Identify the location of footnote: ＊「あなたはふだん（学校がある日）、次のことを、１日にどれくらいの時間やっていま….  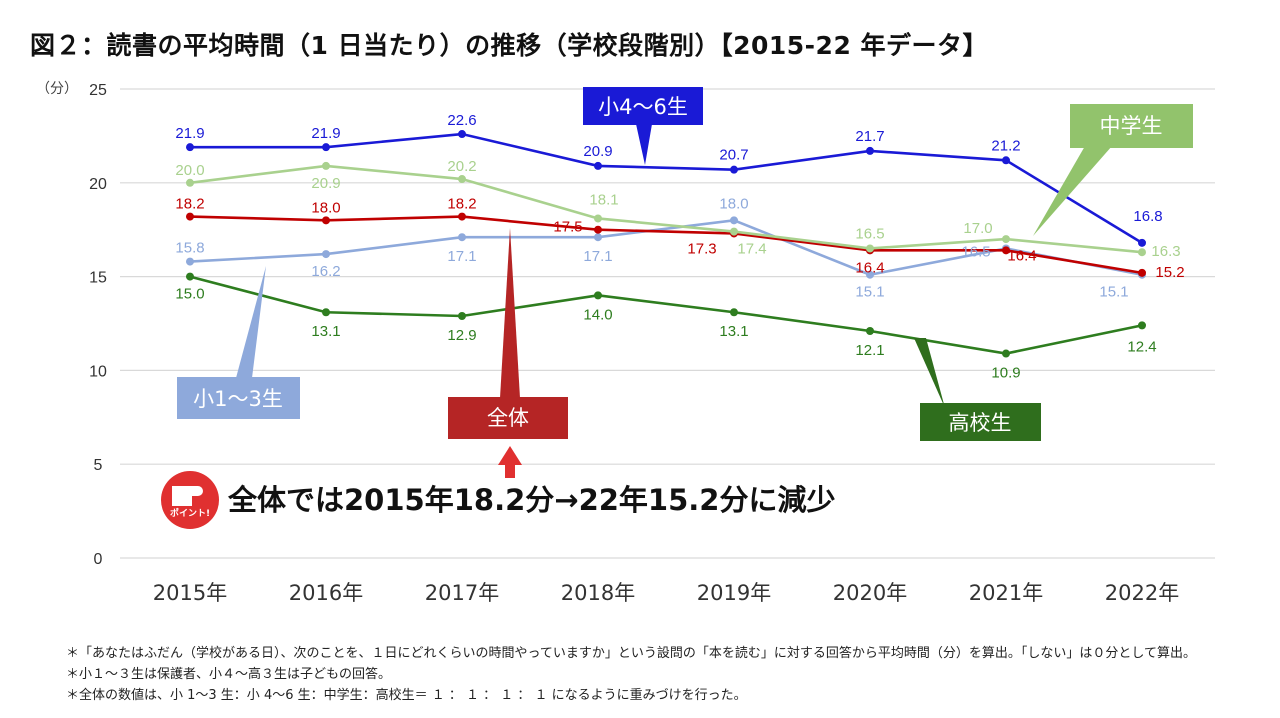
(631, 653).